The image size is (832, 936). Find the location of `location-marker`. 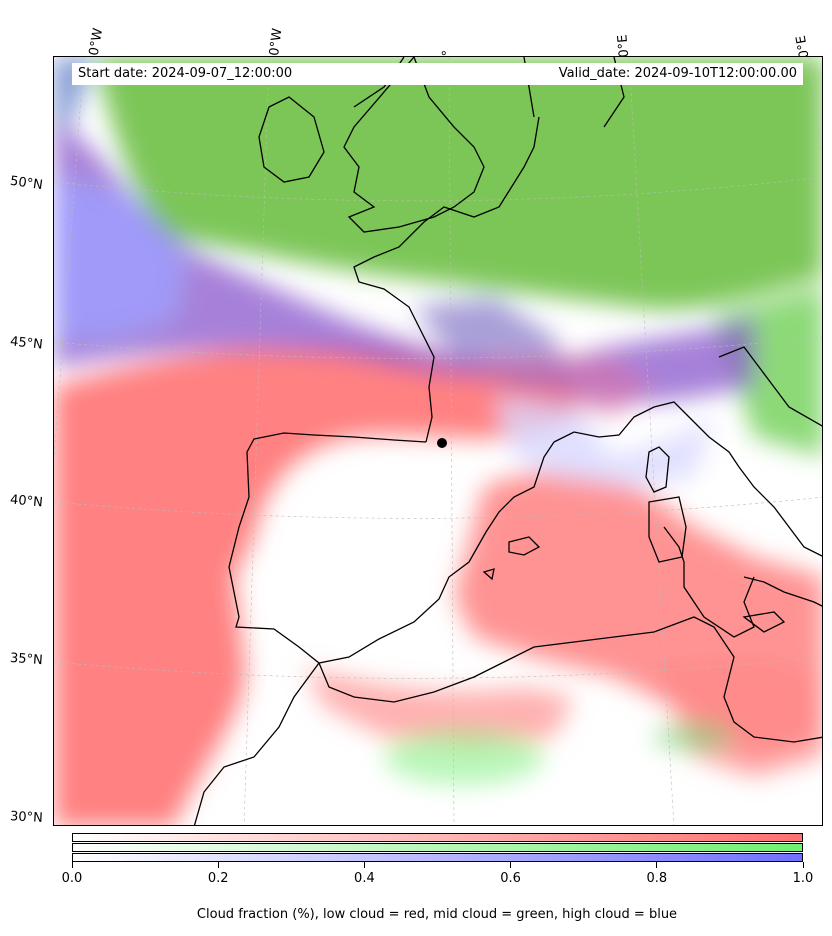

location-marker is located at coordinates (442, 443).